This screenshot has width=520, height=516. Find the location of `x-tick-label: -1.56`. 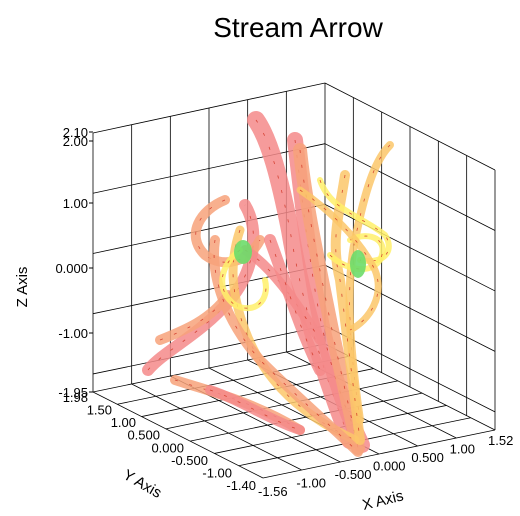

x-tick-label: -1.56 is located at coordinates (273, 491).